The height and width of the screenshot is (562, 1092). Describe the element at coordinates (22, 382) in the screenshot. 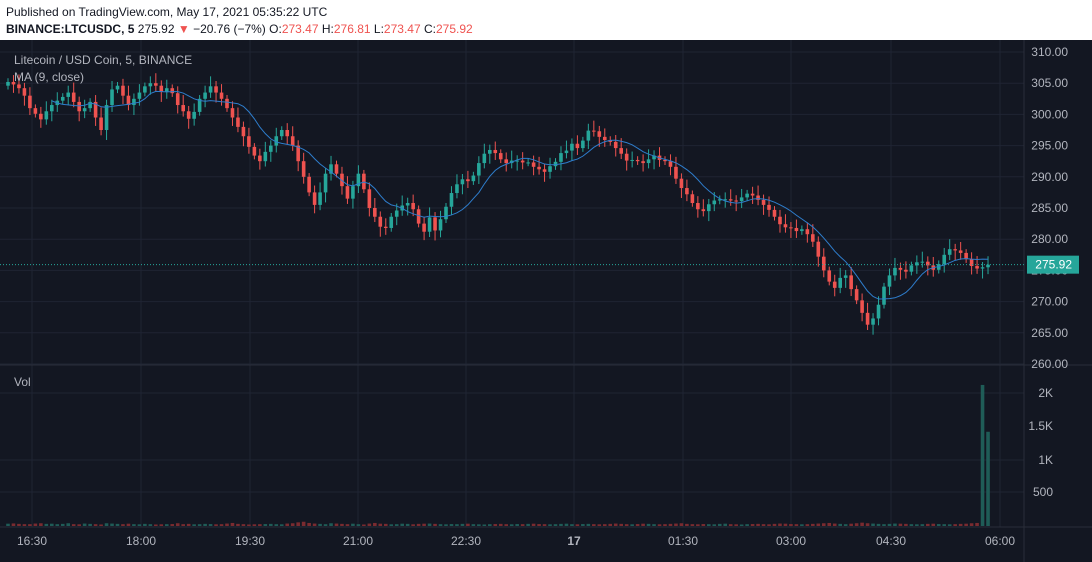

I see `legend-volume: Vol` at that location.